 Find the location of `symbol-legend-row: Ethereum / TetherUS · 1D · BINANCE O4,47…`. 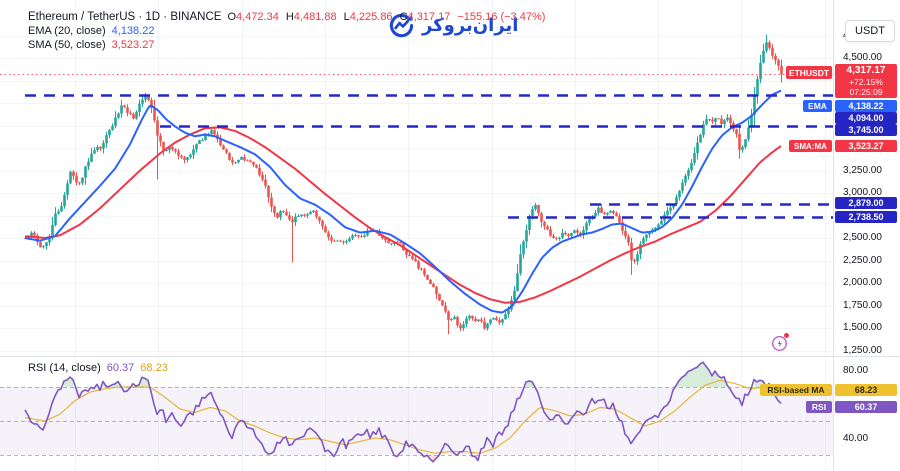

symbol-legend-row: Ethereum / TetherUS · 1D · BINANCE O4,47… is located at coordinates (286, 17).